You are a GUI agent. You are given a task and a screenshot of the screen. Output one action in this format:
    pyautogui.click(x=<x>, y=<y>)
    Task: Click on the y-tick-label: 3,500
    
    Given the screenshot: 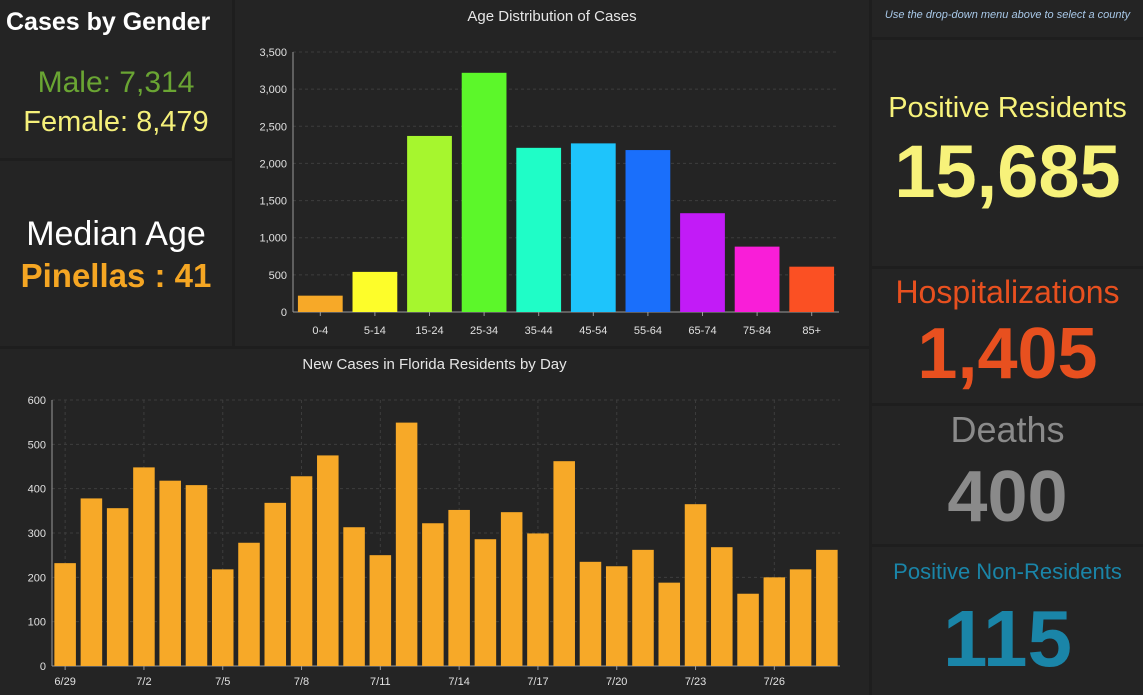 What is the action you would take?
    pyautogui.click(x=273, y=53)
    